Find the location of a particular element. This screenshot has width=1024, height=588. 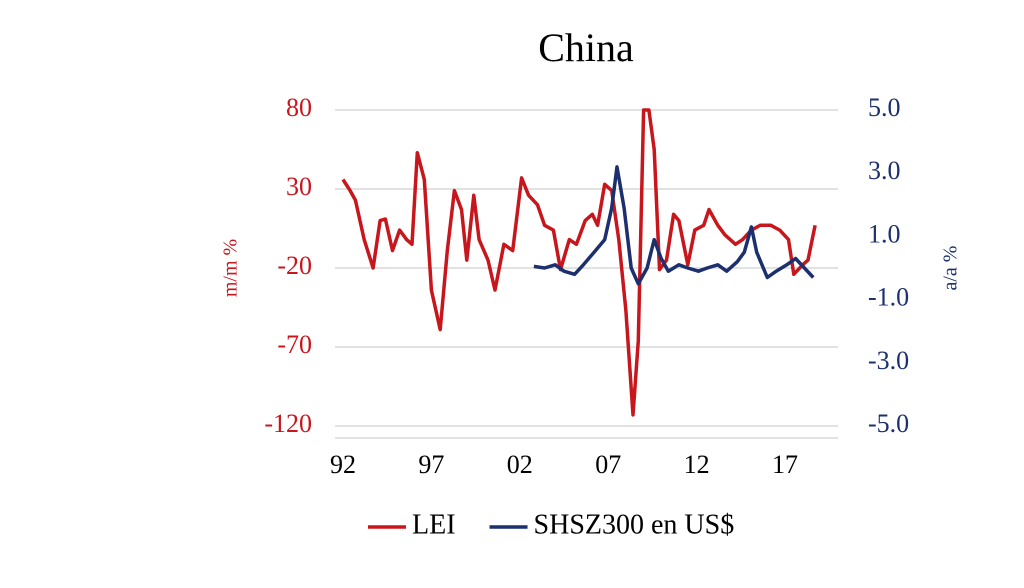

chart-title: China is located at coordinates (586, 47).